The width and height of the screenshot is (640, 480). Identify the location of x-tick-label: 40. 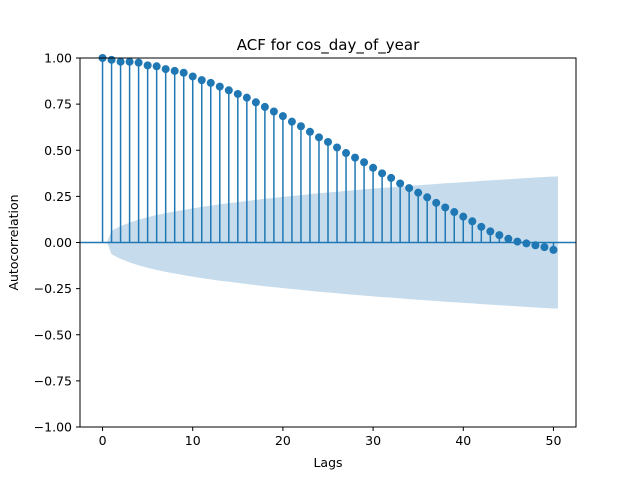
(463, 440).